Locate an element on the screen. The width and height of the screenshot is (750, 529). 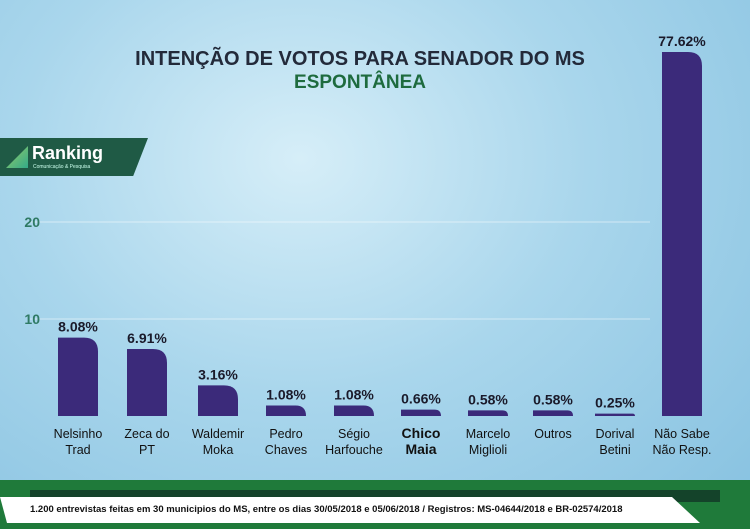
chart-subtitle: ESPONTÂNEA is located at coordinates (360, 82).